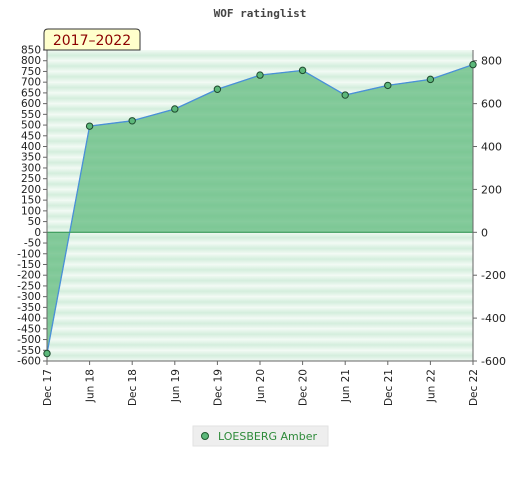  I want to click on x-tick-label: Dec 19, so click(218, 387).